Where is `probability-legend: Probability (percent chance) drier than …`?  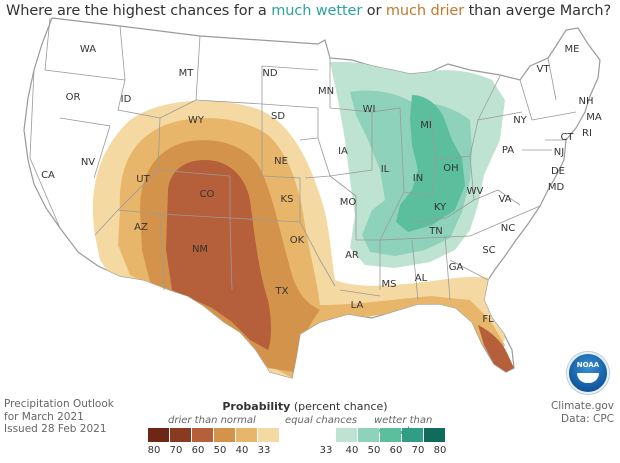 probability-legend: Probability (percent chance) drier than … is located at coordinates (305, 430).